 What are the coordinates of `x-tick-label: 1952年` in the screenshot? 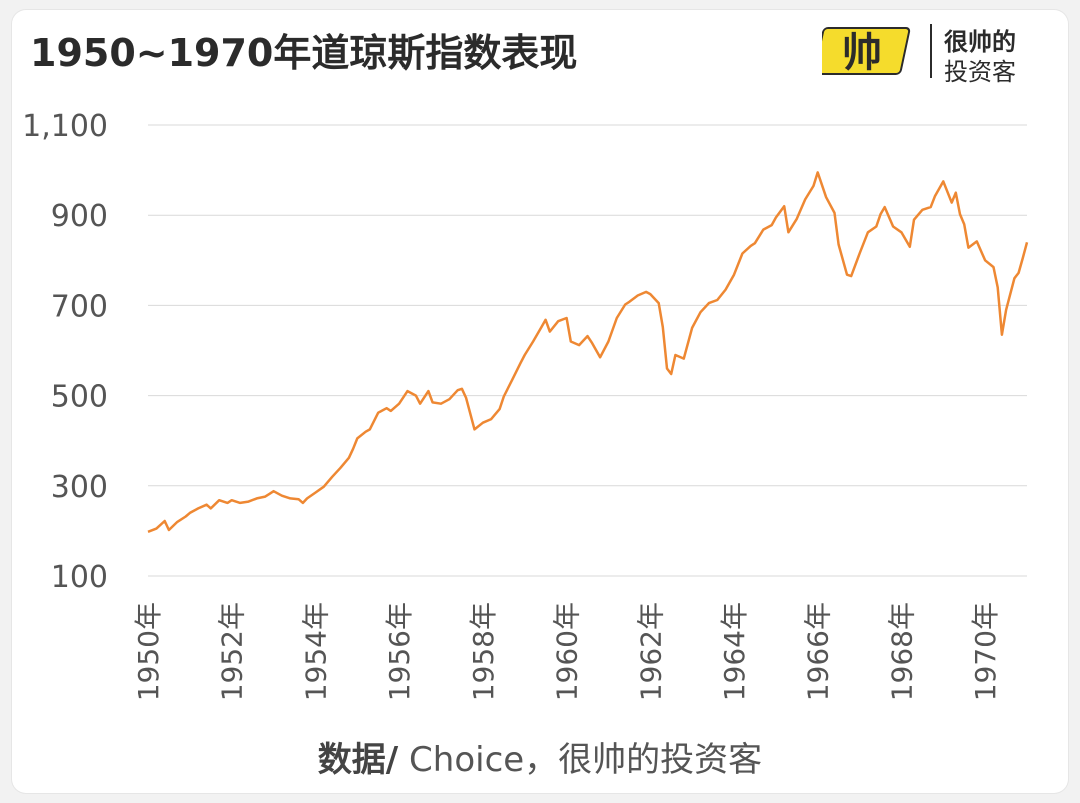 It's located at (232, 651).